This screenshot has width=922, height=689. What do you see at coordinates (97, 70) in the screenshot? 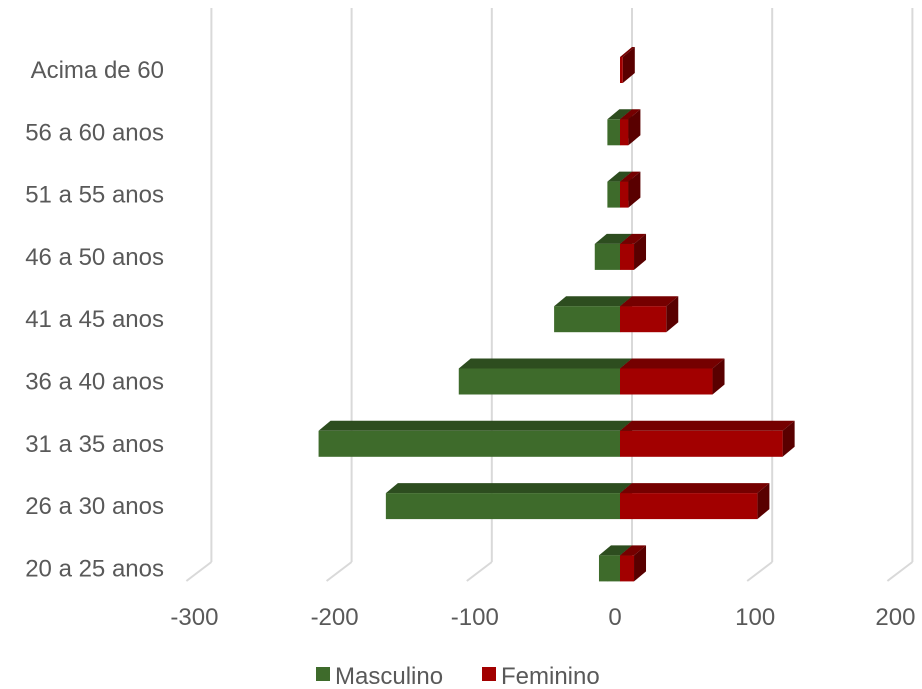
I see `category-label-acima-de-60: Acima de 60` at bounding box center [97, 70].